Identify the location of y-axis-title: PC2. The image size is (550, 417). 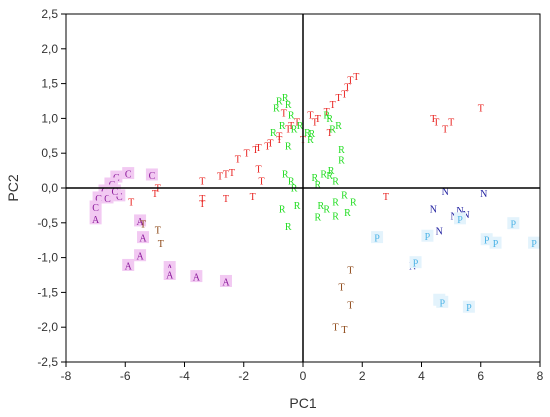
(13, 187).